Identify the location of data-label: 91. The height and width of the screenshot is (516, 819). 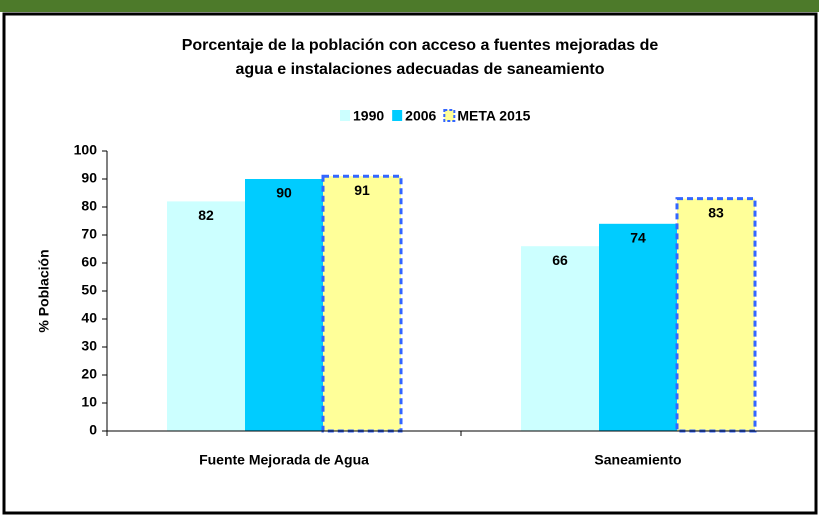
(362, 190).